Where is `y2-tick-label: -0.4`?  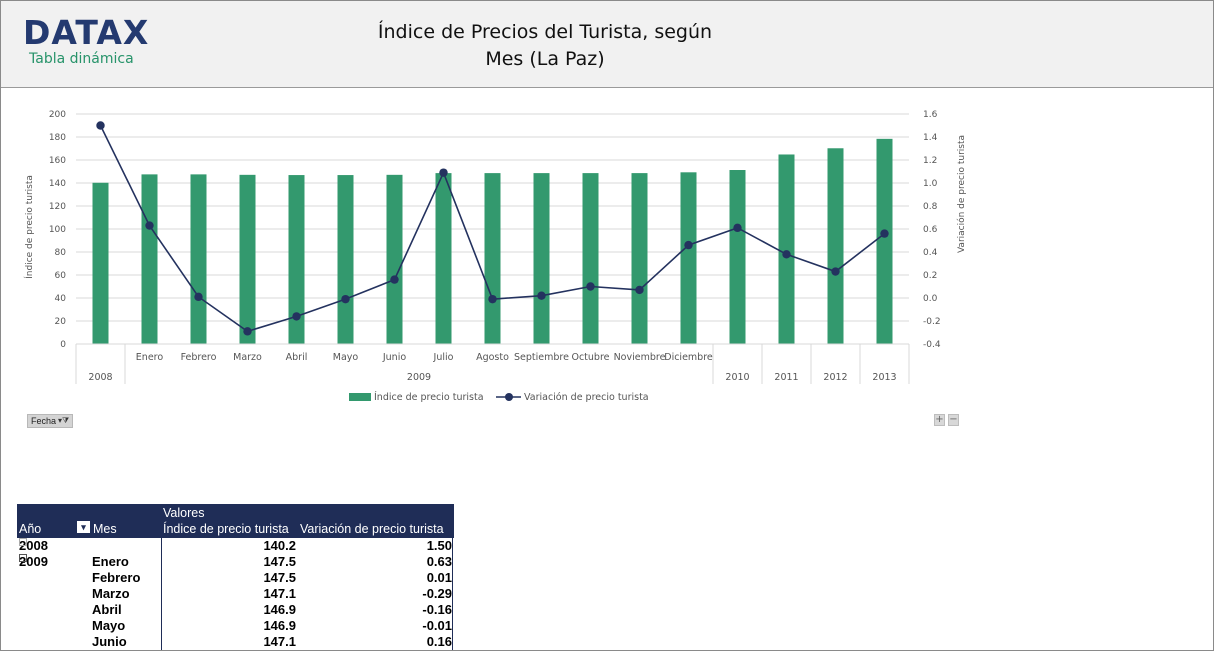 y2-tick-label: -0.4 is located at coordinates (932, 345).